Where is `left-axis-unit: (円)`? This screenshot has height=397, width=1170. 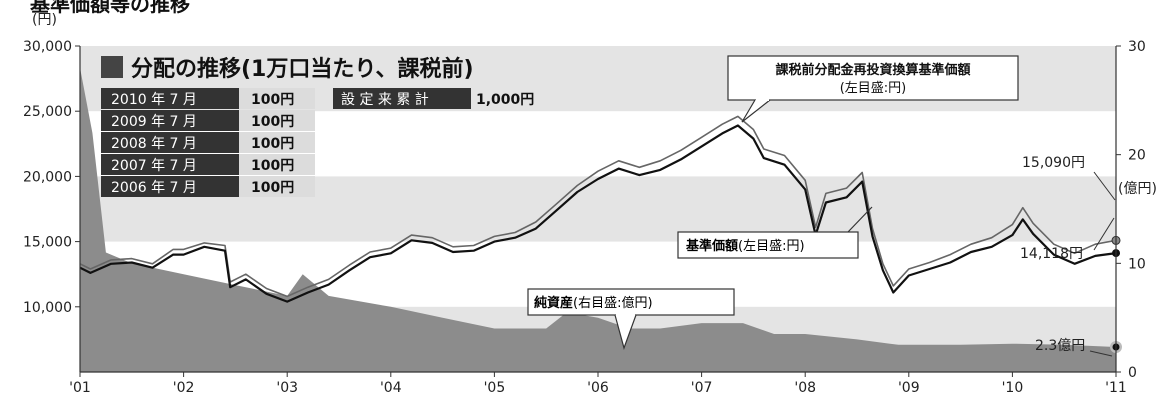 left-axis-unit: (円) is located at coordinates (44, 20).